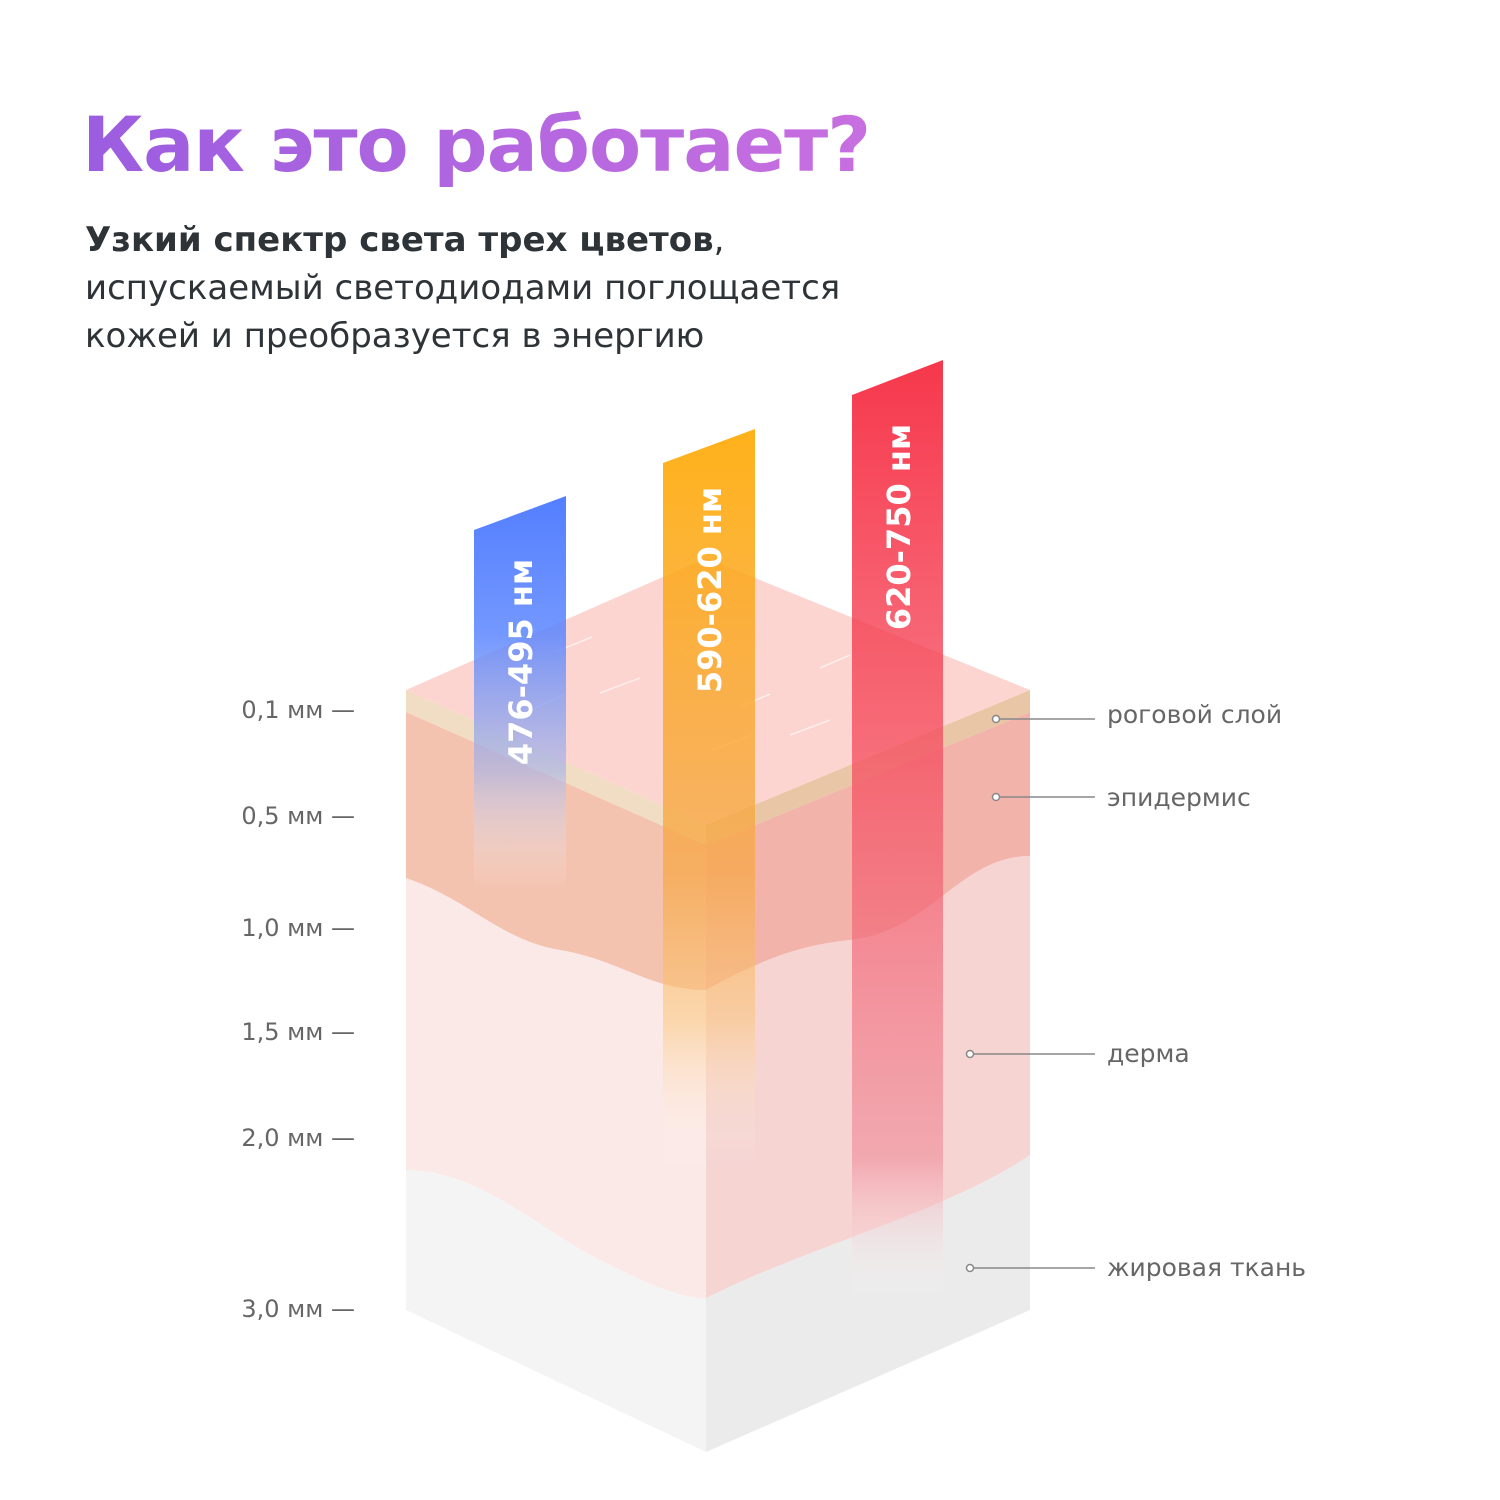  I want to click on yellow-light-beam, so click(709, 799).